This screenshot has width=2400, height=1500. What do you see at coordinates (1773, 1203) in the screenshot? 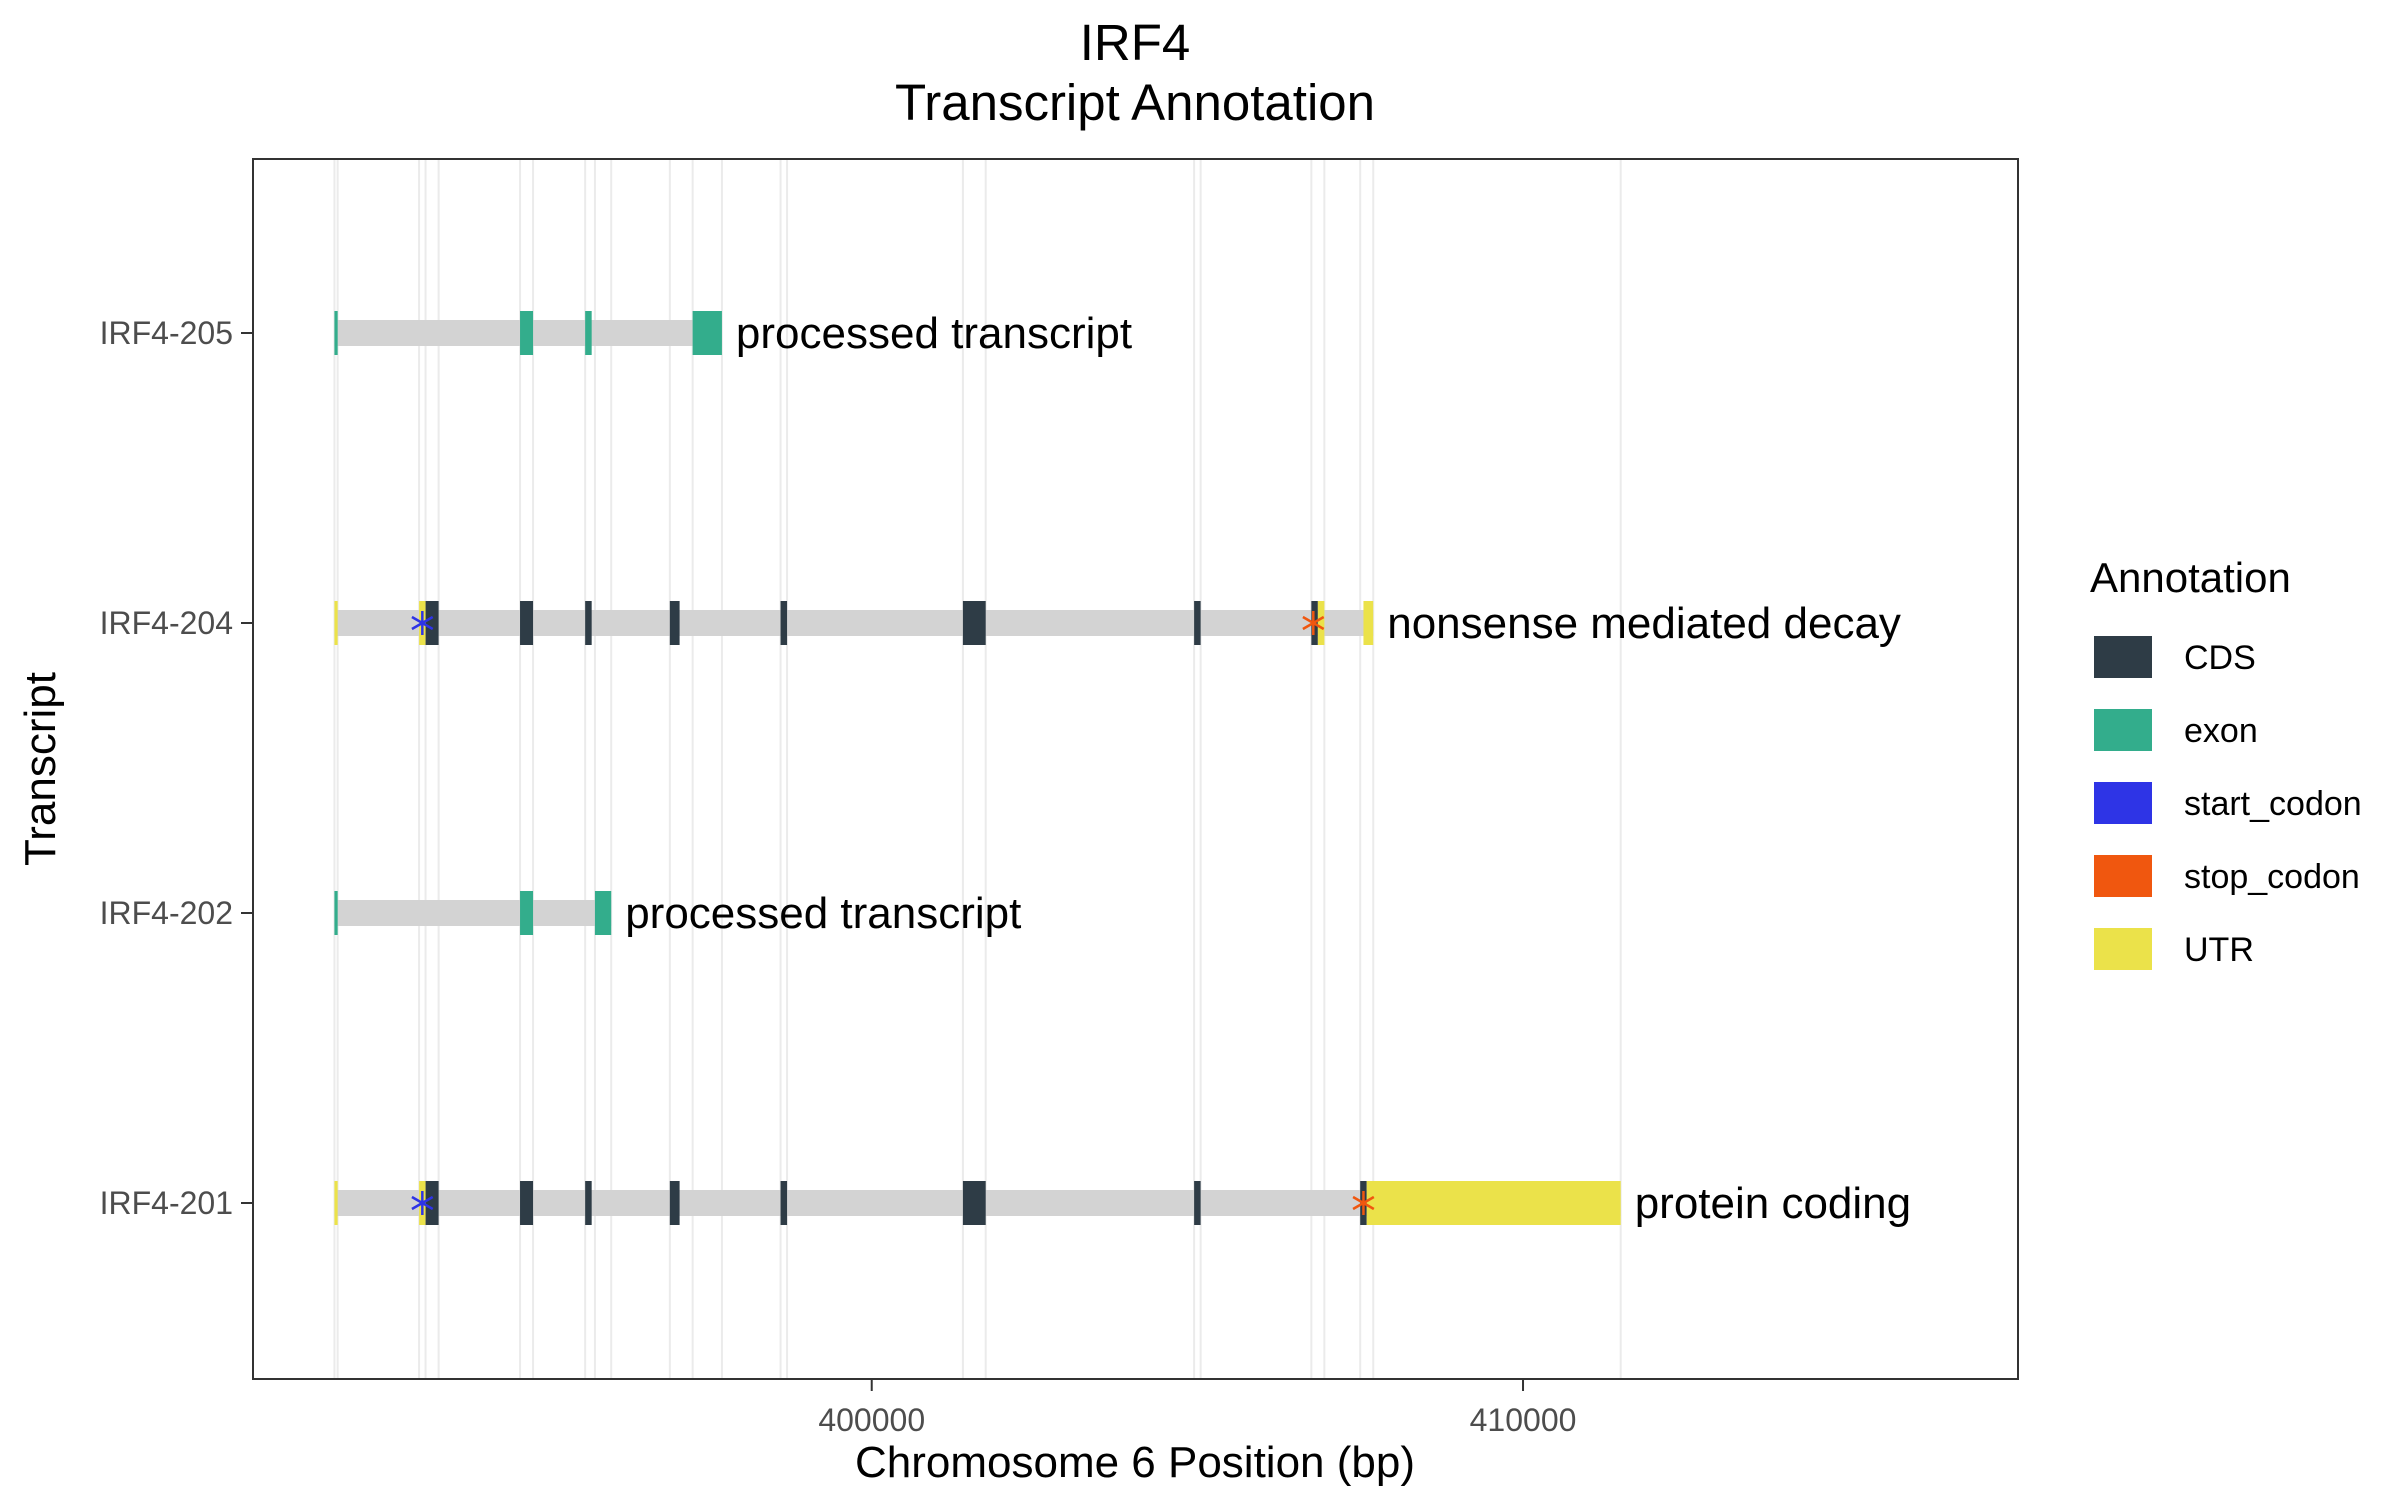
I see `biotype-label: protein coding` at bounding box center [1773, 1203].